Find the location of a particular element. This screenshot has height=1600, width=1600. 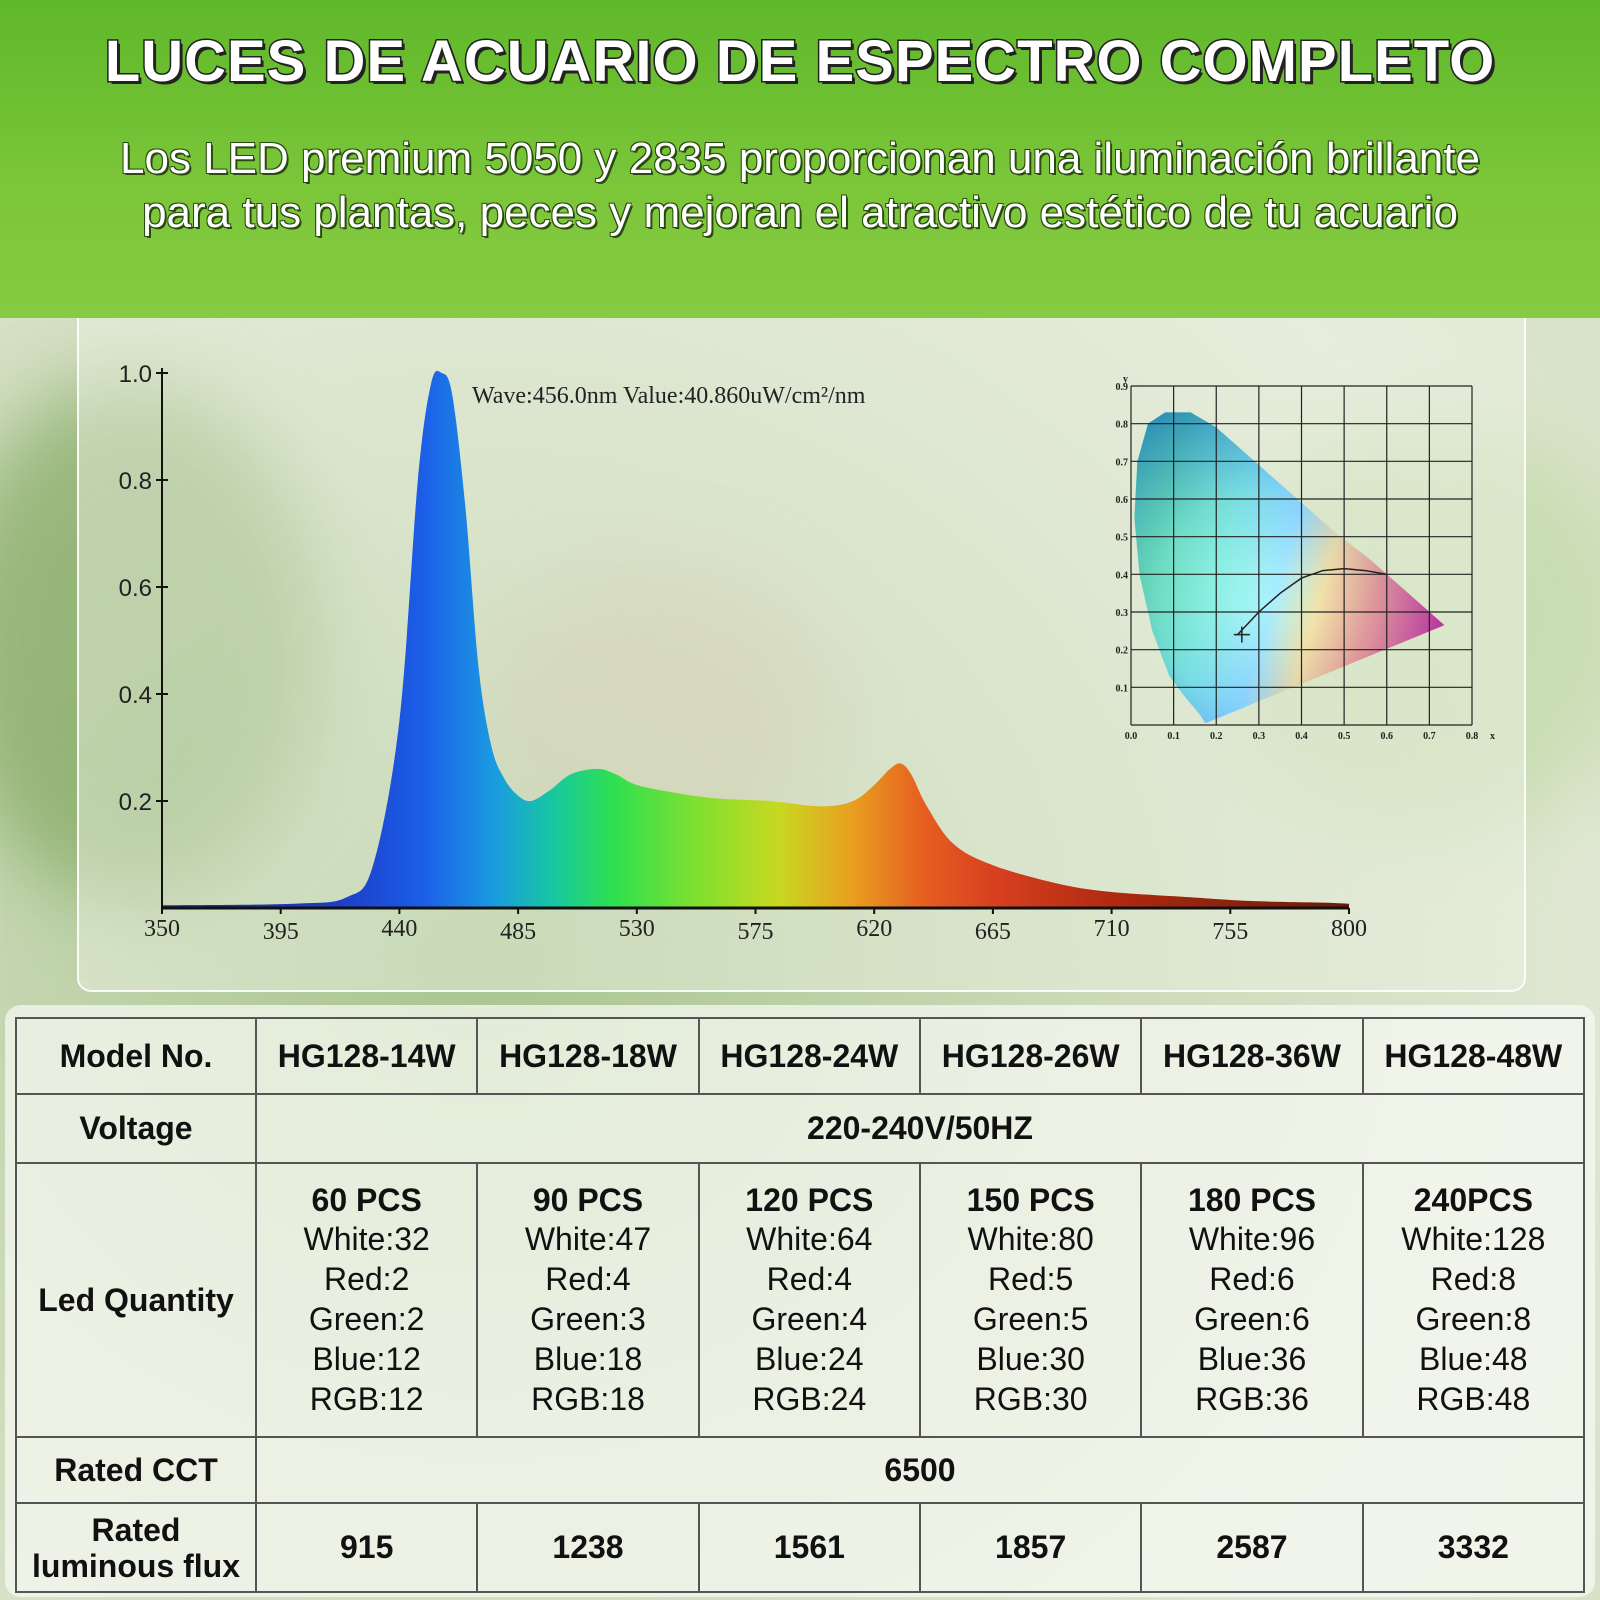

cie-x-tick-label: 0.5 is located at coordinates (1344, 736).